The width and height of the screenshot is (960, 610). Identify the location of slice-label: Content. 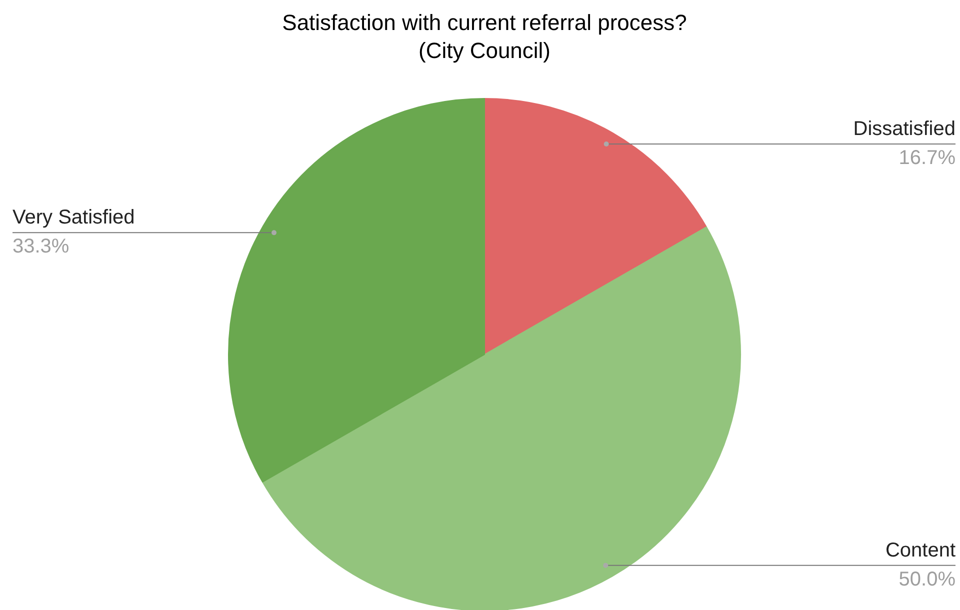
(920, 550).